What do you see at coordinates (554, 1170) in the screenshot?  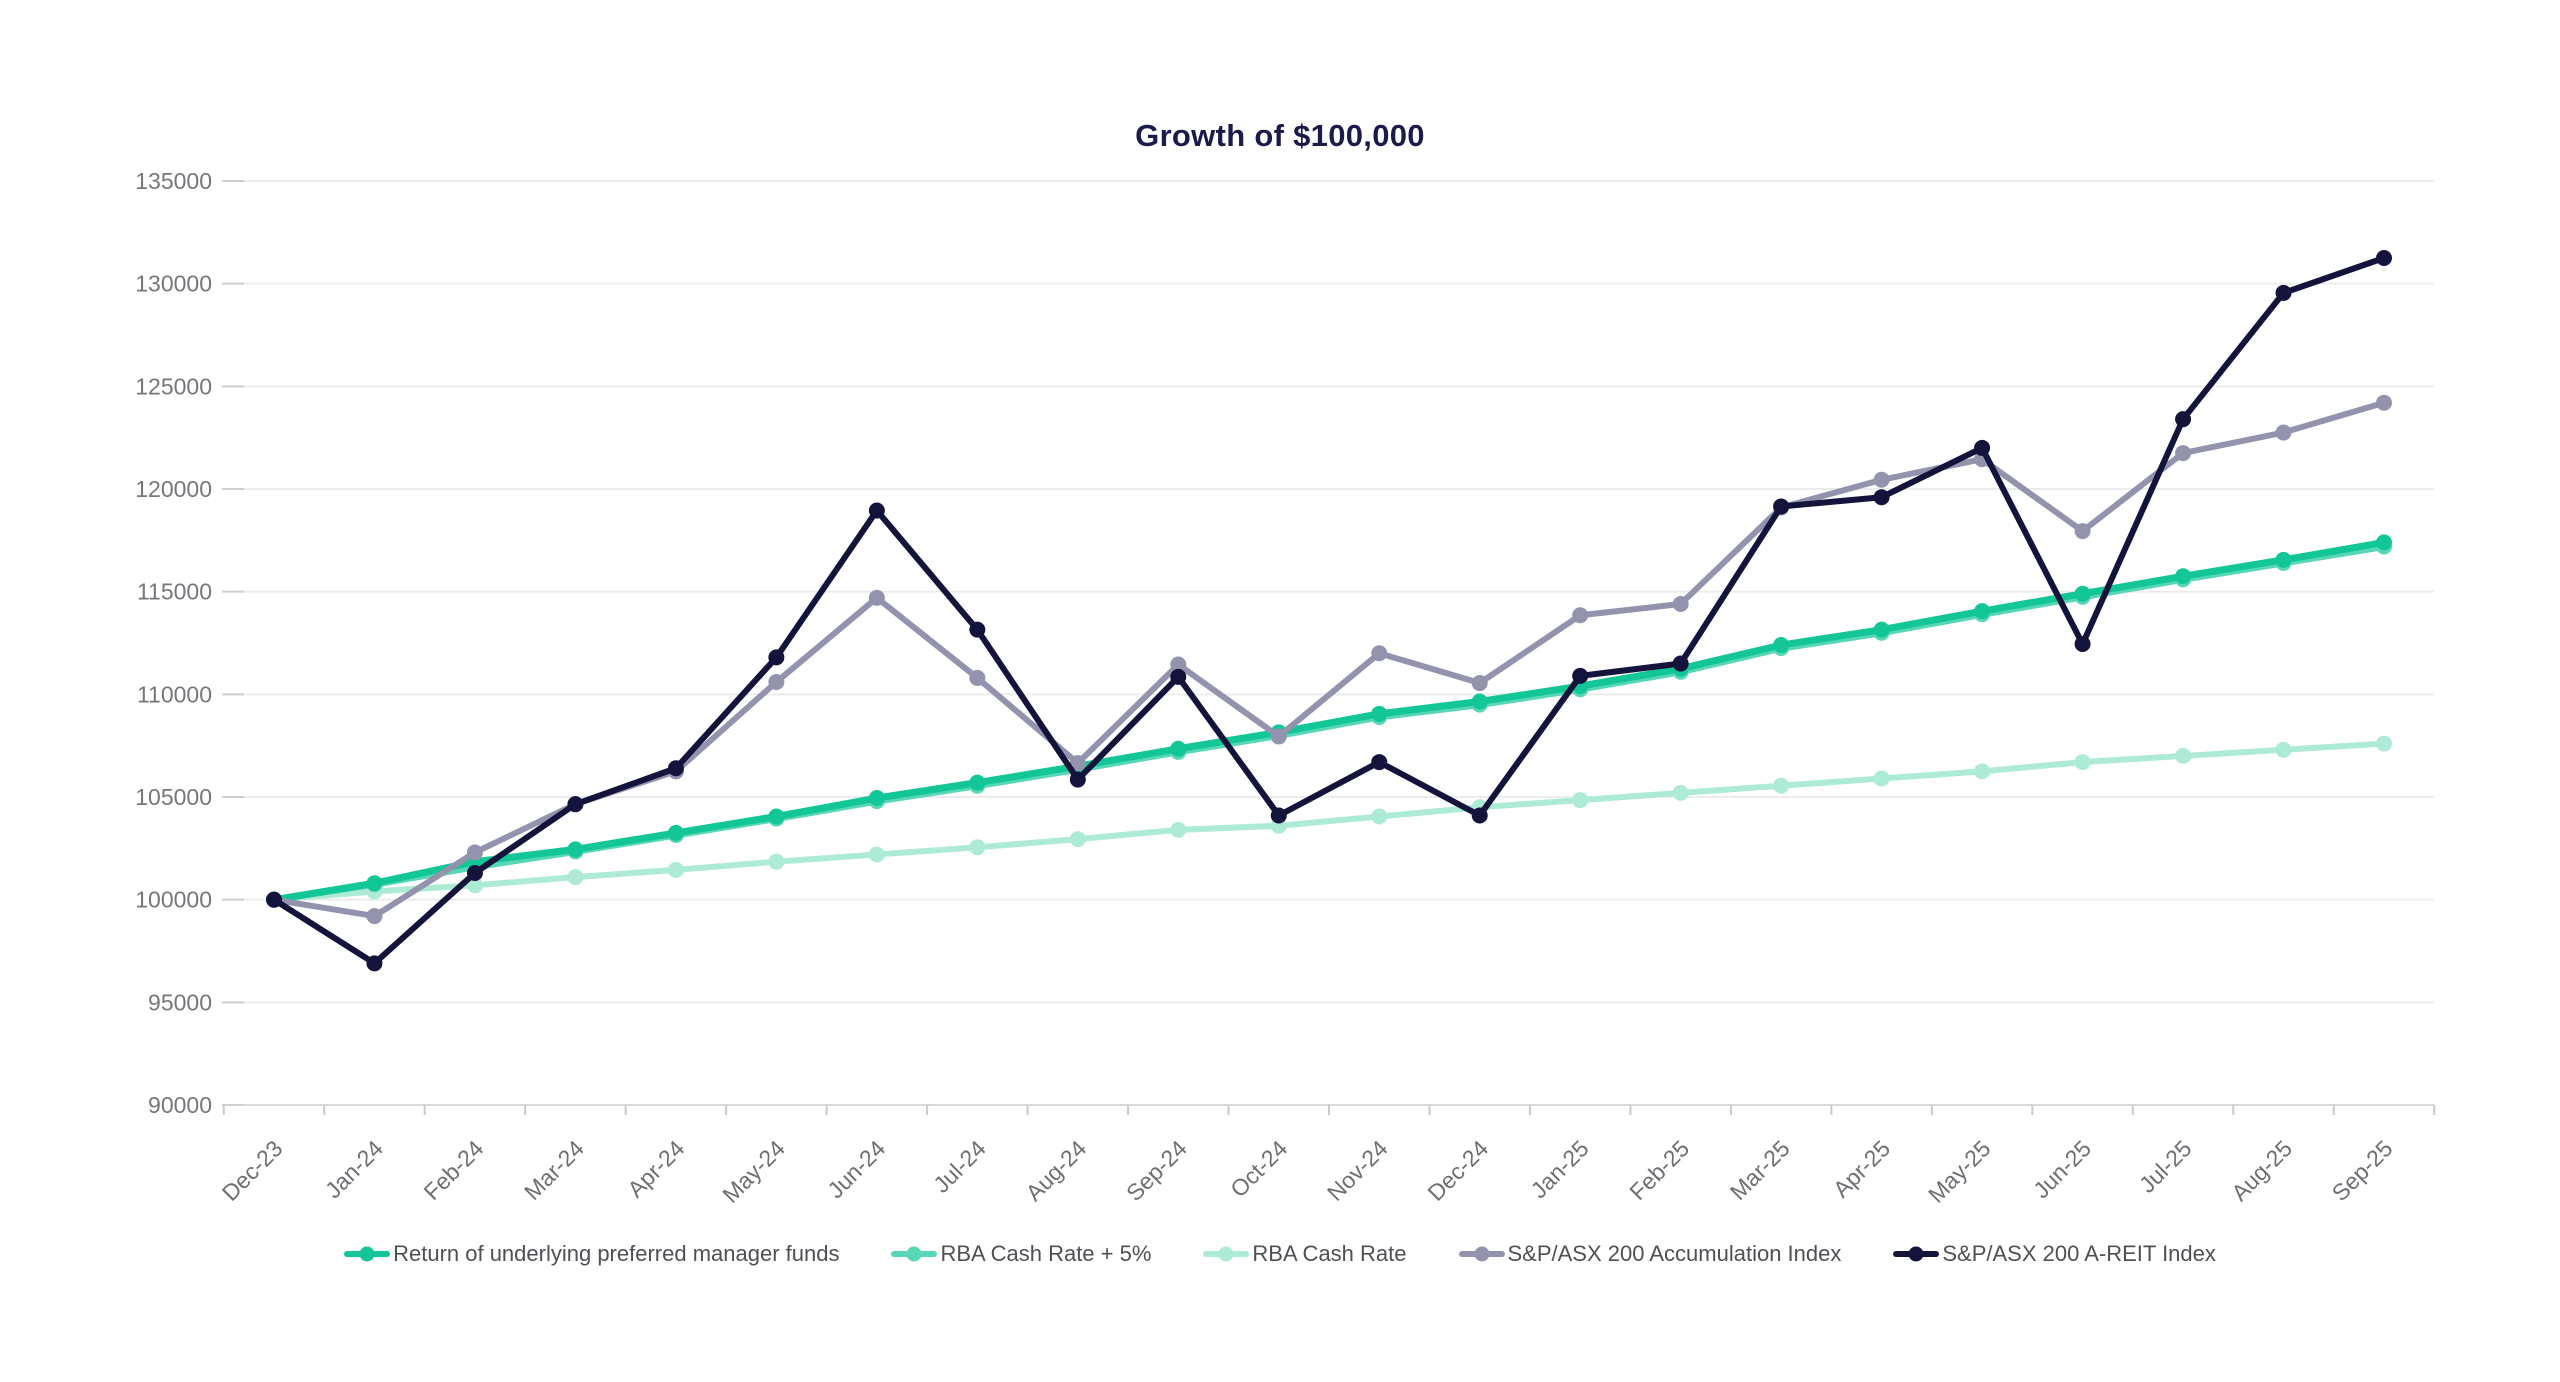 I see `x-axis-label: Mar-24` at bounding box center [554, 1170].